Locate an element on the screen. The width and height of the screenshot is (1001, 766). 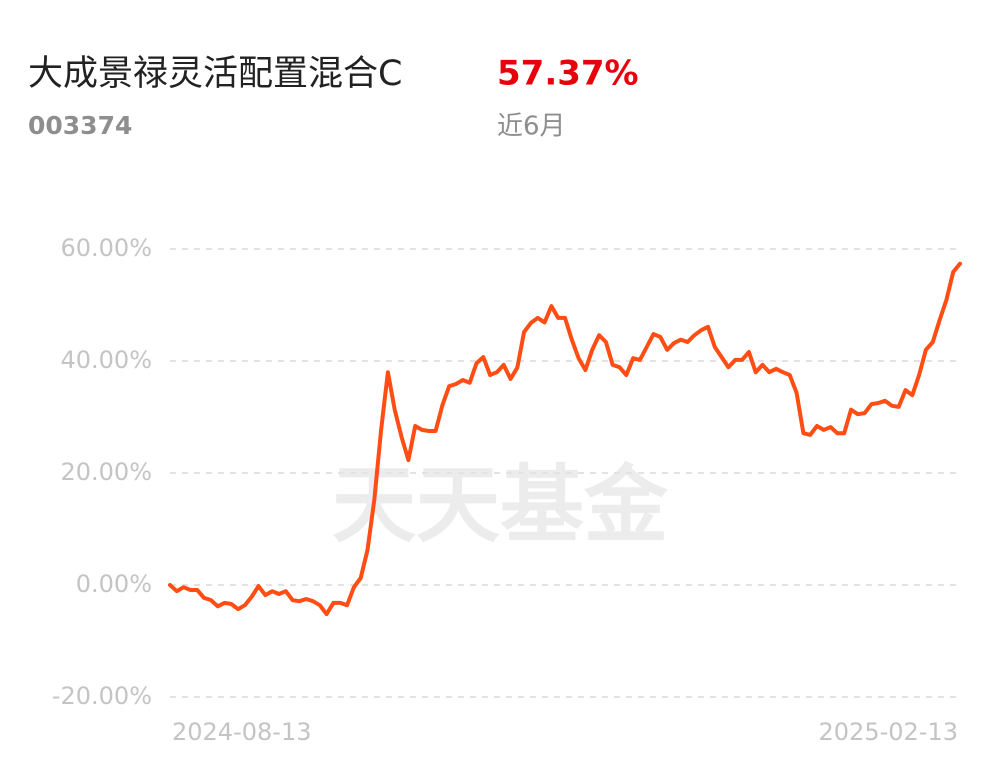
y-tick-label: -20.00% is located at coordinates (102, 696).